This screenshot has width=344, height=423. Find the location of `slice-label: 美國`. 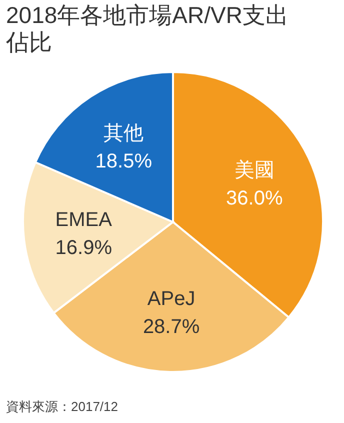

slice-label: 美國 is located at coordinates (254, 170).